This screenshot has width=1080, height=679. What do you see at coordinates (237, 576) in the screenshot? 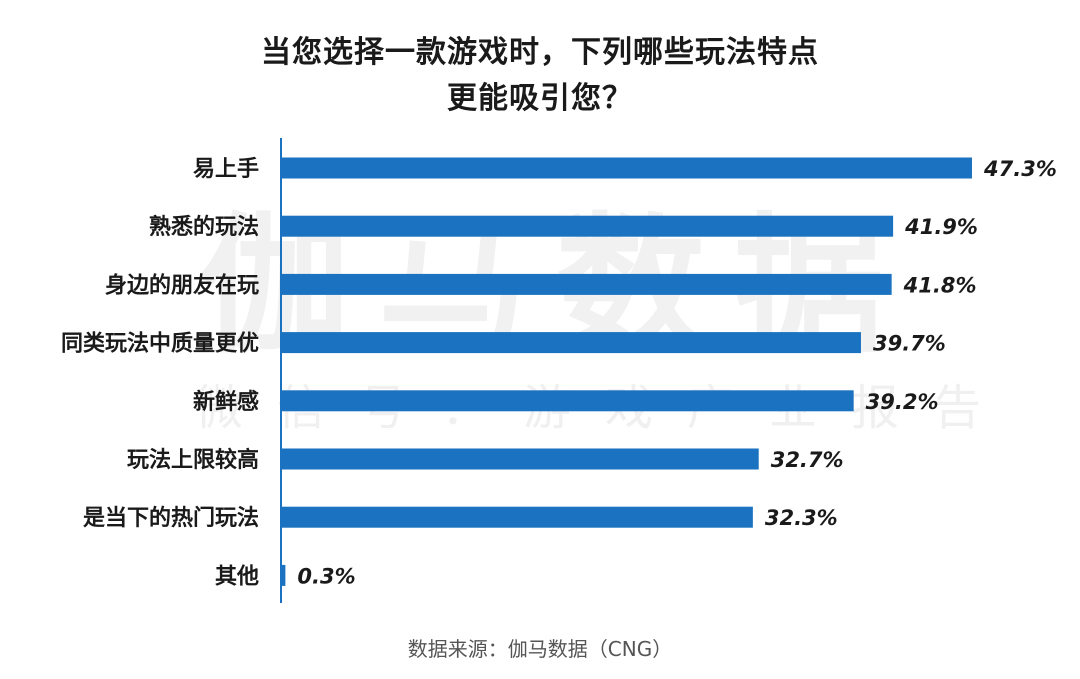
I see `category-label: 其他` at bounding box center [237, 576].